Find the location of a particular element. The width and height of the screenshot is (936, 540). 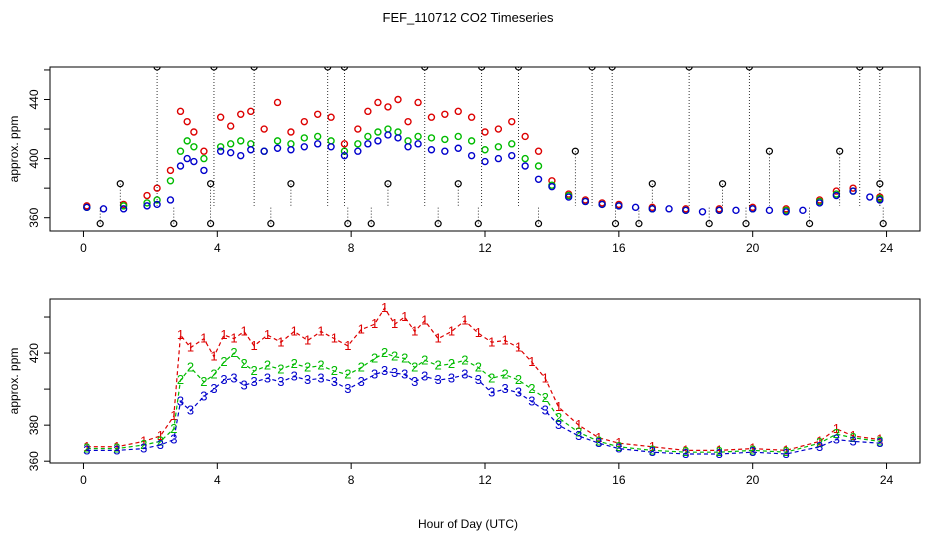

y-tick-label: 440 is located at coordinates (34, 99).